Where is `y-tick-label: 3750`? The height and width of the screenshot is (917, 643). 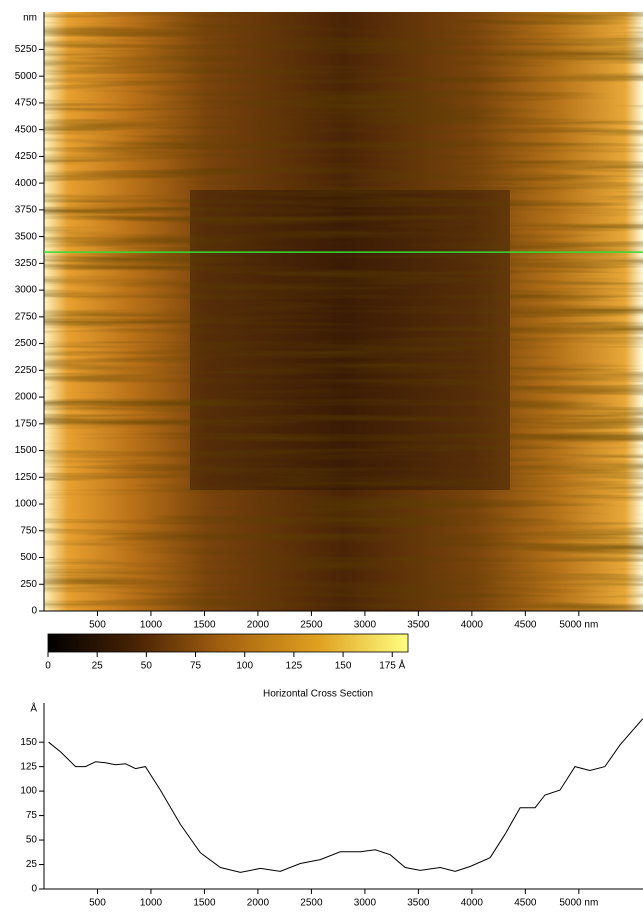
y-tick-label: 3750 is located at coordinates (26, 210).